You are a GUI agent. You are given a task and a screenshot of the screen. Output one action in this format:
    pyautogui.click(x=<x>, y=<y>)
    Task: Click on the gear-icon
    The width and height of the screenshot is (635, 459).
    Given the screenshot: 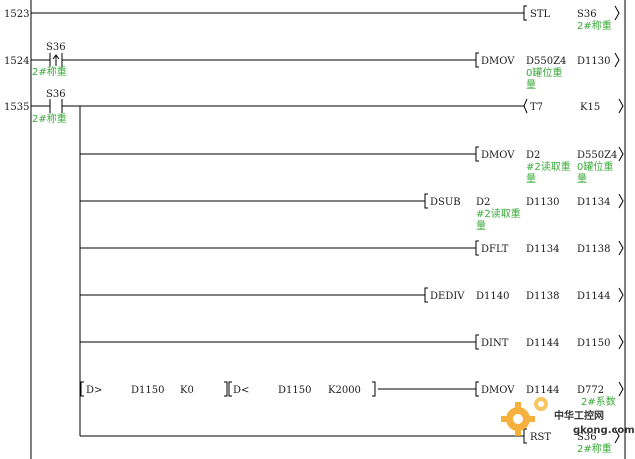 What is the action you would take?
    pyautogui.click(x=524, y=416)
    